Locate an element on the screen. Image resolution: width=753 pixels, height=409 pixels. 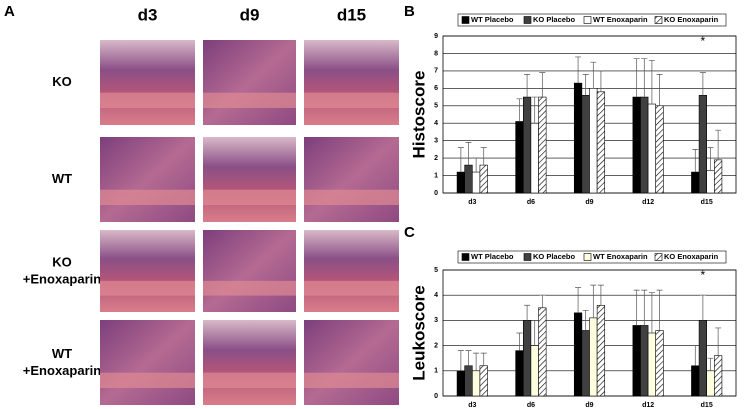
annotation: * is located at coordinates (703, 275).